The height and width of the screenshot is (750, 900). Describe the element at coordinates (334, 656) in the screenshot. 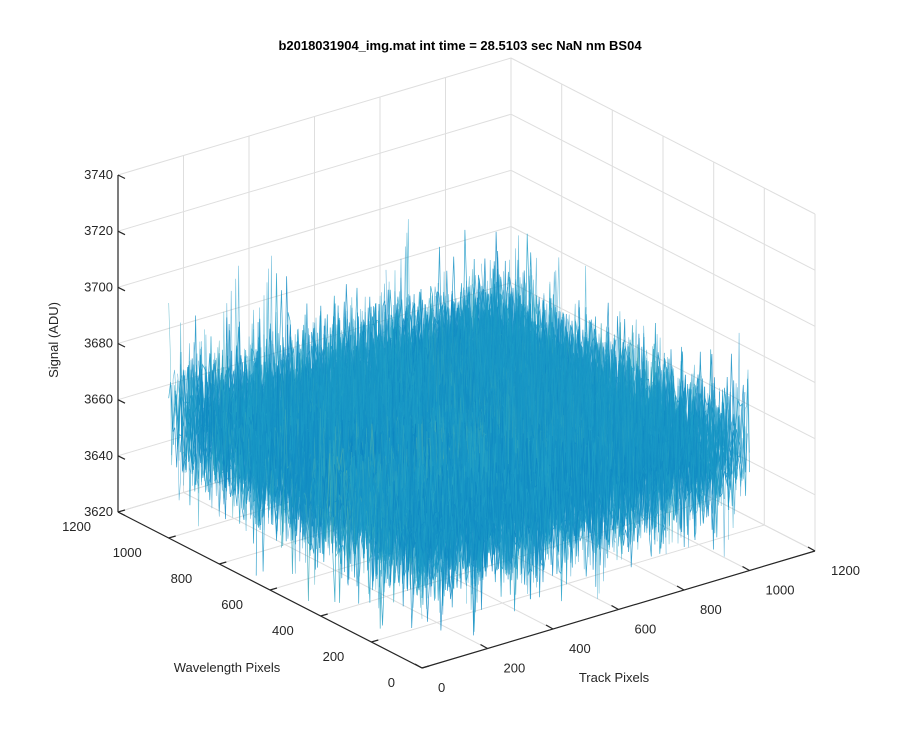

I see `y-tick-label: 200` at that location.